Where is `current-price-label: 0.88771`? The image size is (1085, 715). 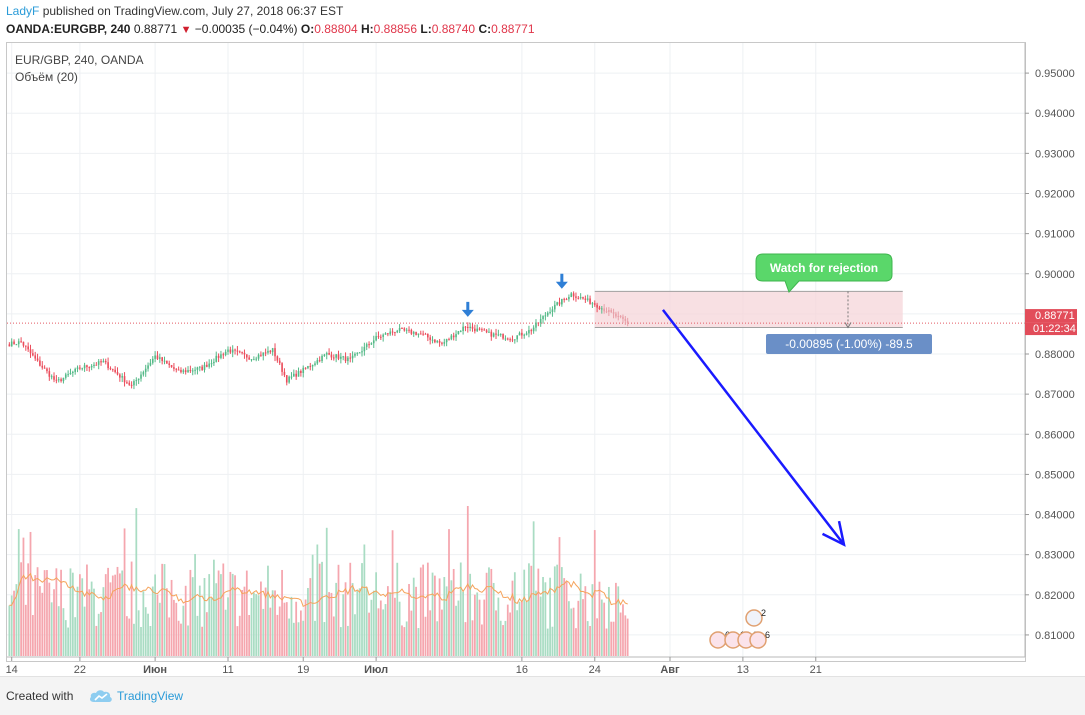
current-price-label: 0.88771 is located at coordinates (1055, 316).